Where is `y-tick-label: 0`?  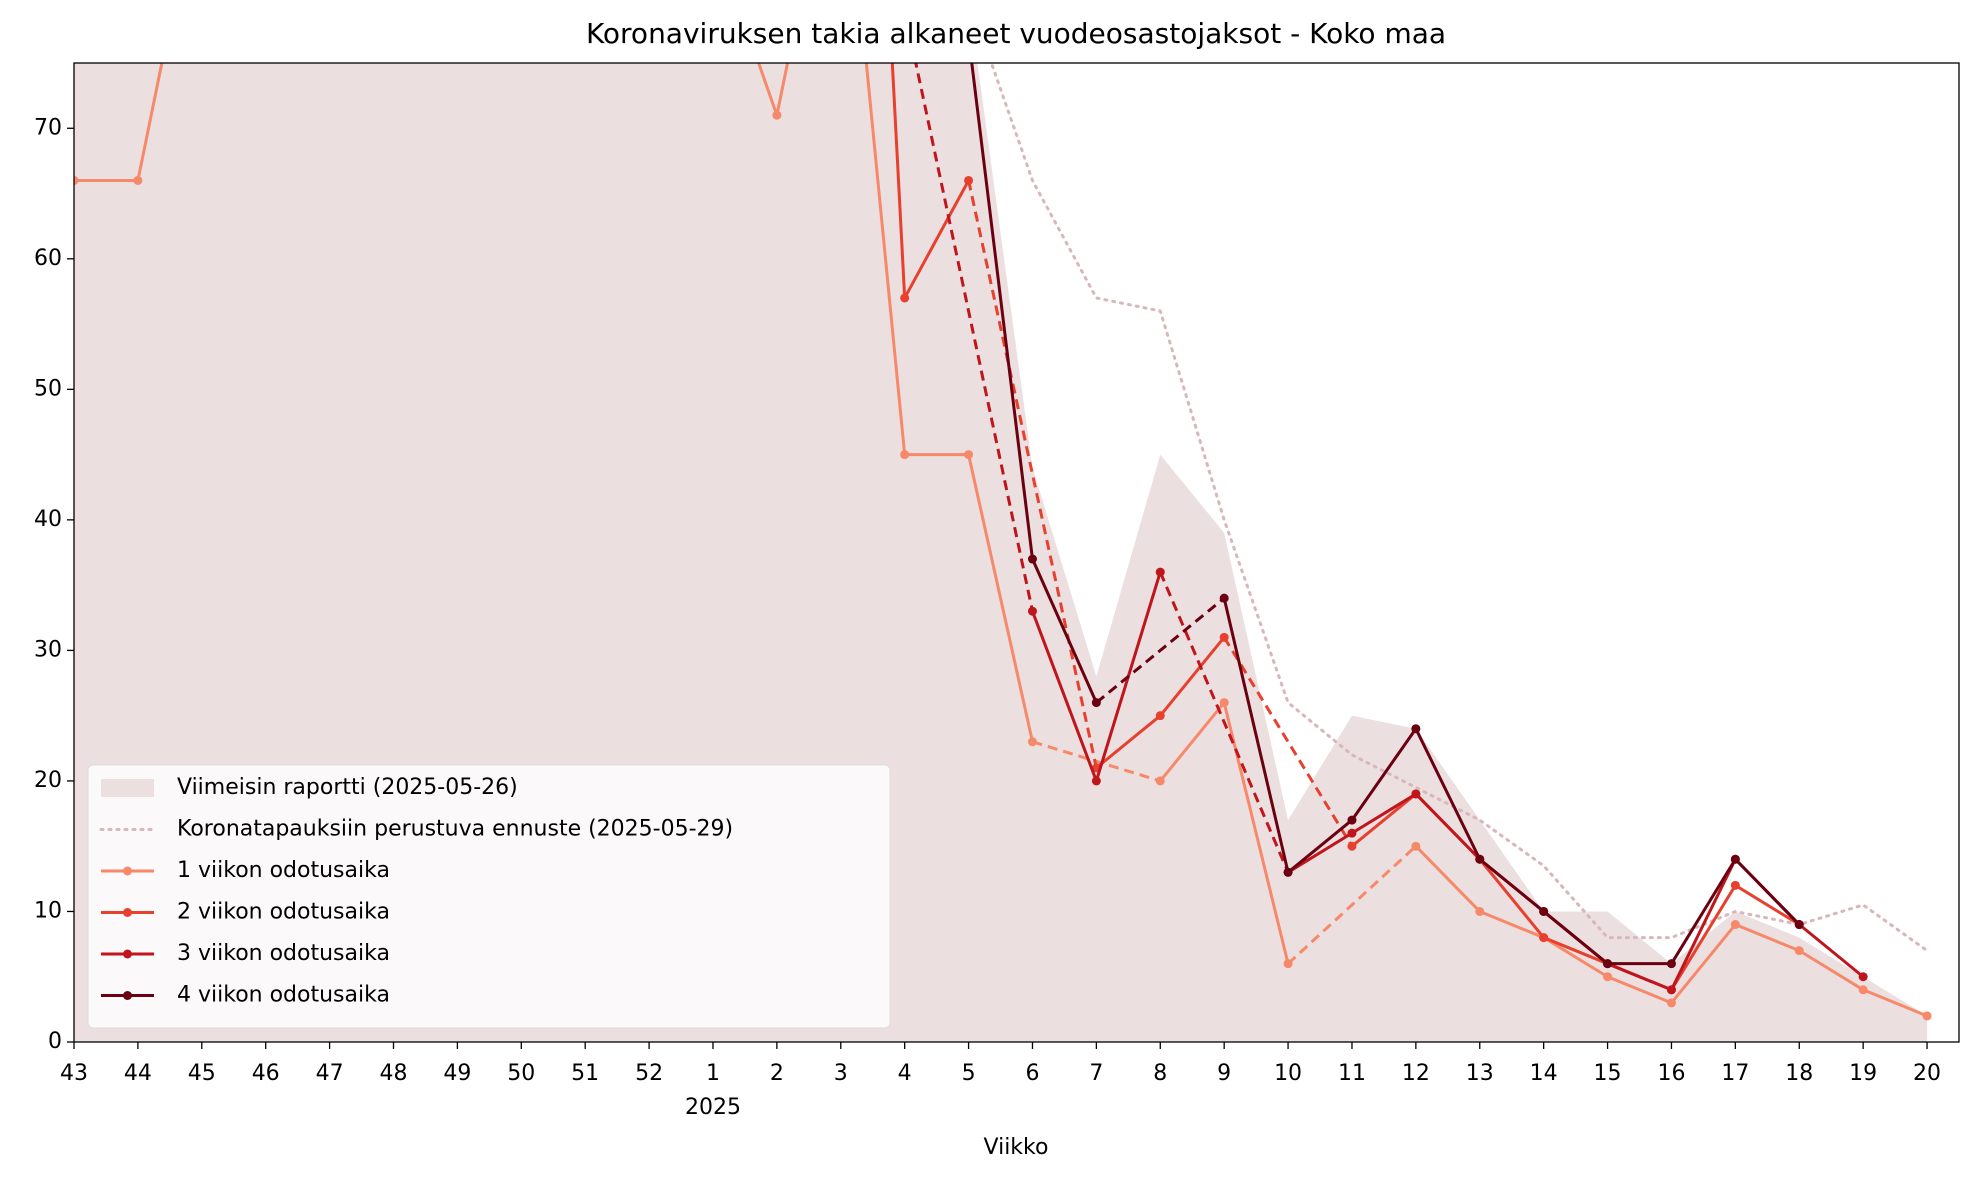 y-tick-label: 0 is located at coordinates (55, 1041).